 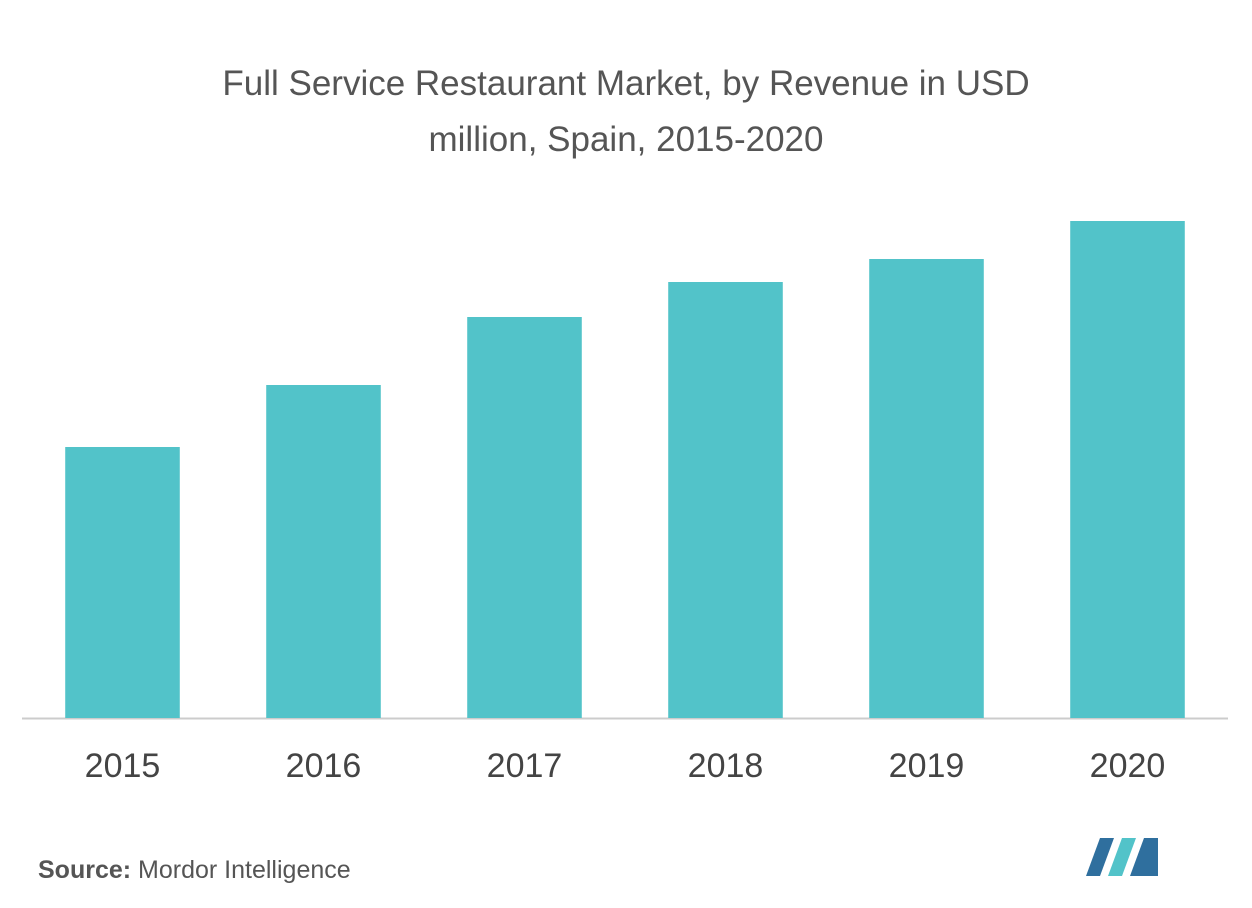 What do you see at coordinates (525, 766) in the screenshot?
I see `x-tick-label: 2017` at bounding box center [525, 766].